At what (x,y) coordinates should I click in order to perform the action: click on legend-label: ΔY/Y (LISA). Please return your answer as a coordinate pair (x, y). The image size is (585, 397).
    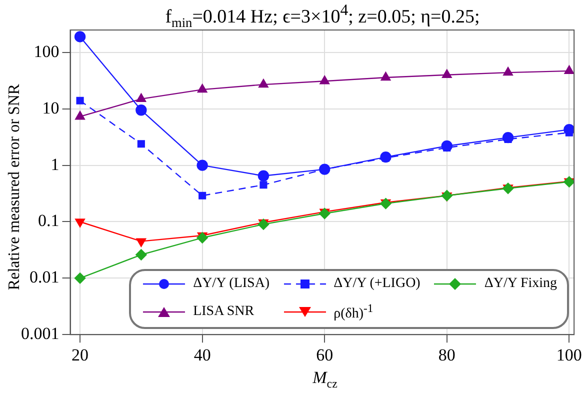
    Looking at the image, I should click on (231, 284).